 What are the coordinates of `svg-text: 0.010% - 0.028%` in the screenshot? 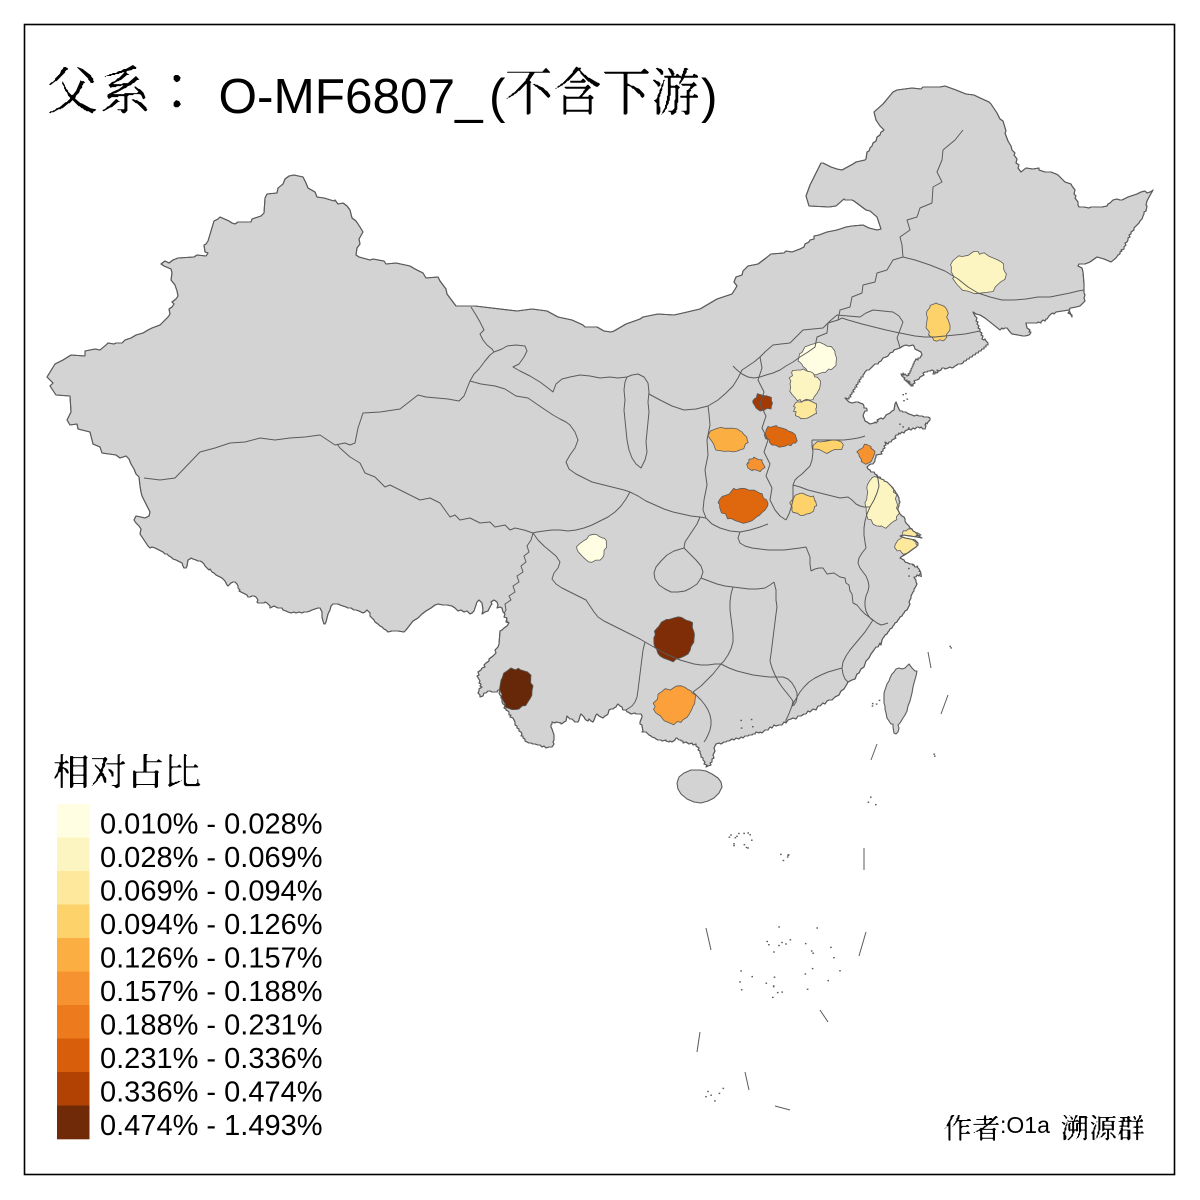 It's located at (211, 825).